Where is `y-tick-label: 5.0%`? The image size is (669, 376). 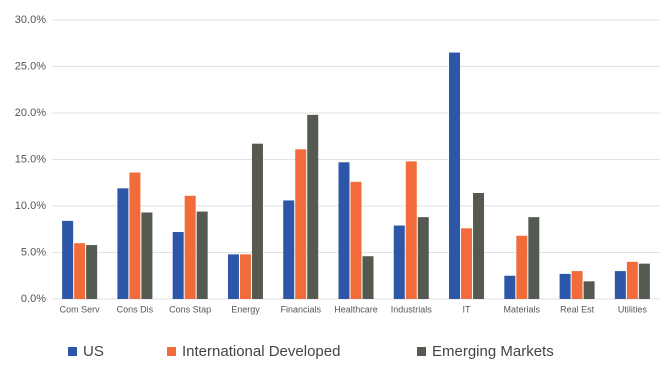 y-tick-label: 5.0% is located at coordinates (33, 252).